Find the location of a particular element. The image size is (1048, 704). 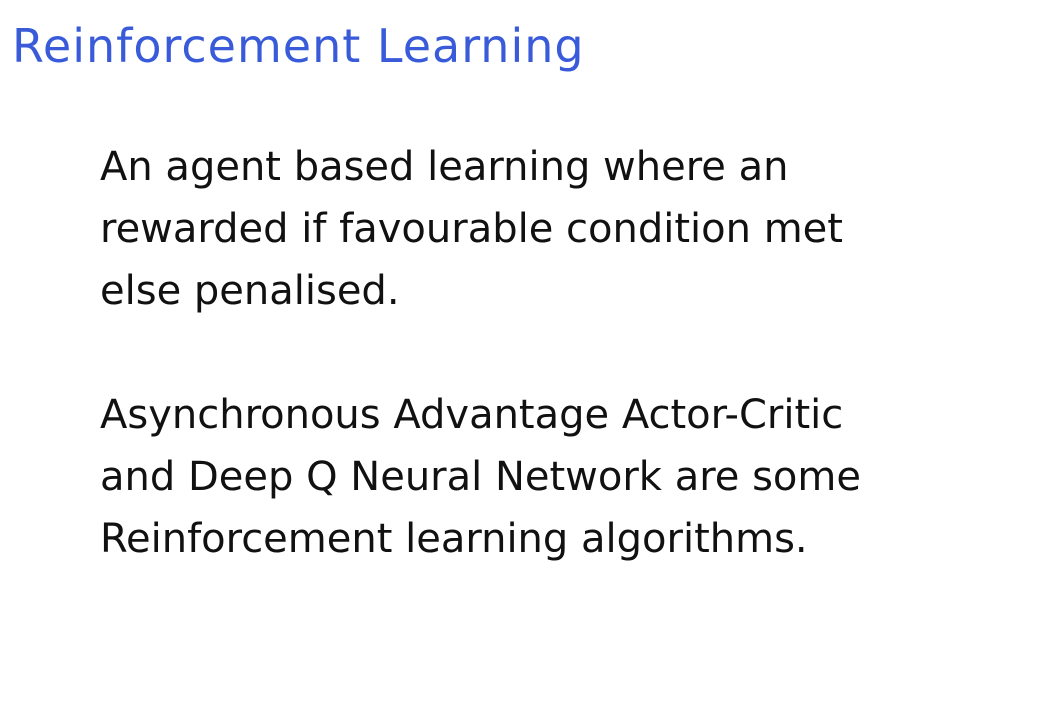

paragraph-line: rewarded if favourable condition met is located at coordinates (471, 229).